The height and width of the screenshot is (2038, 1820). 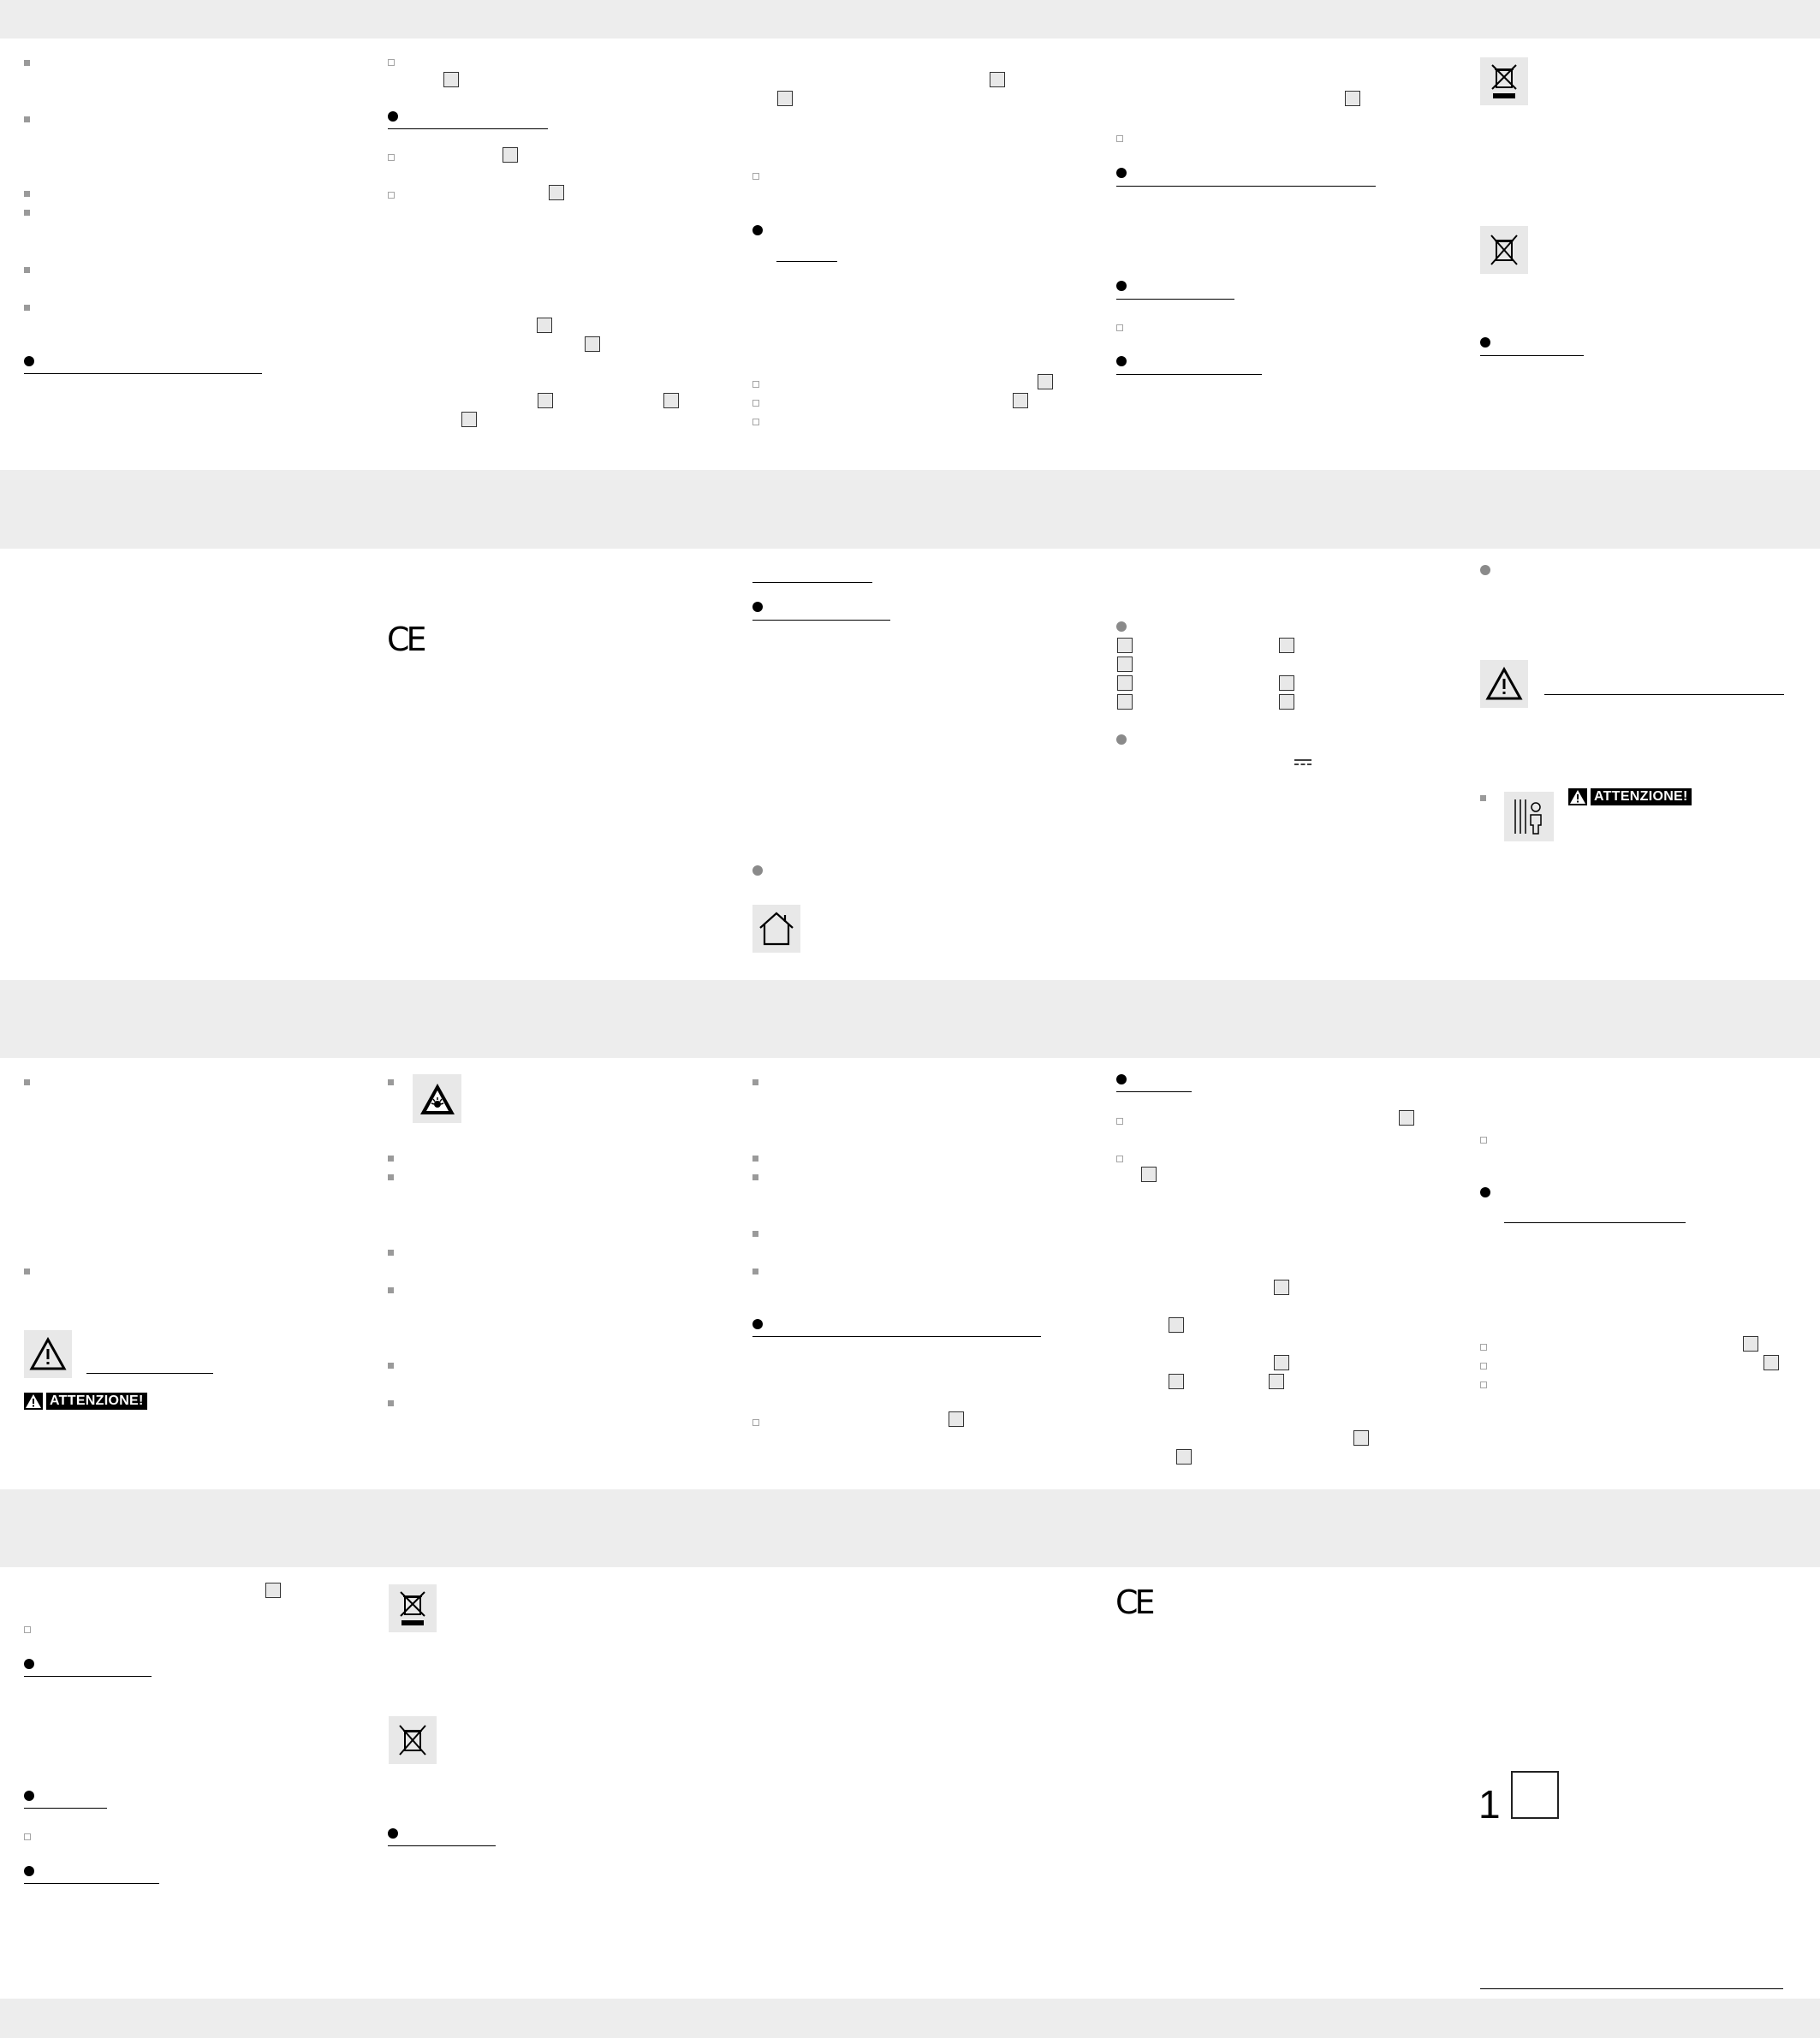 What do you see at coordinates (1135, 1602) in the screenshot?
I see `ce-mark: CE` at bounding box center [1135, 1602].